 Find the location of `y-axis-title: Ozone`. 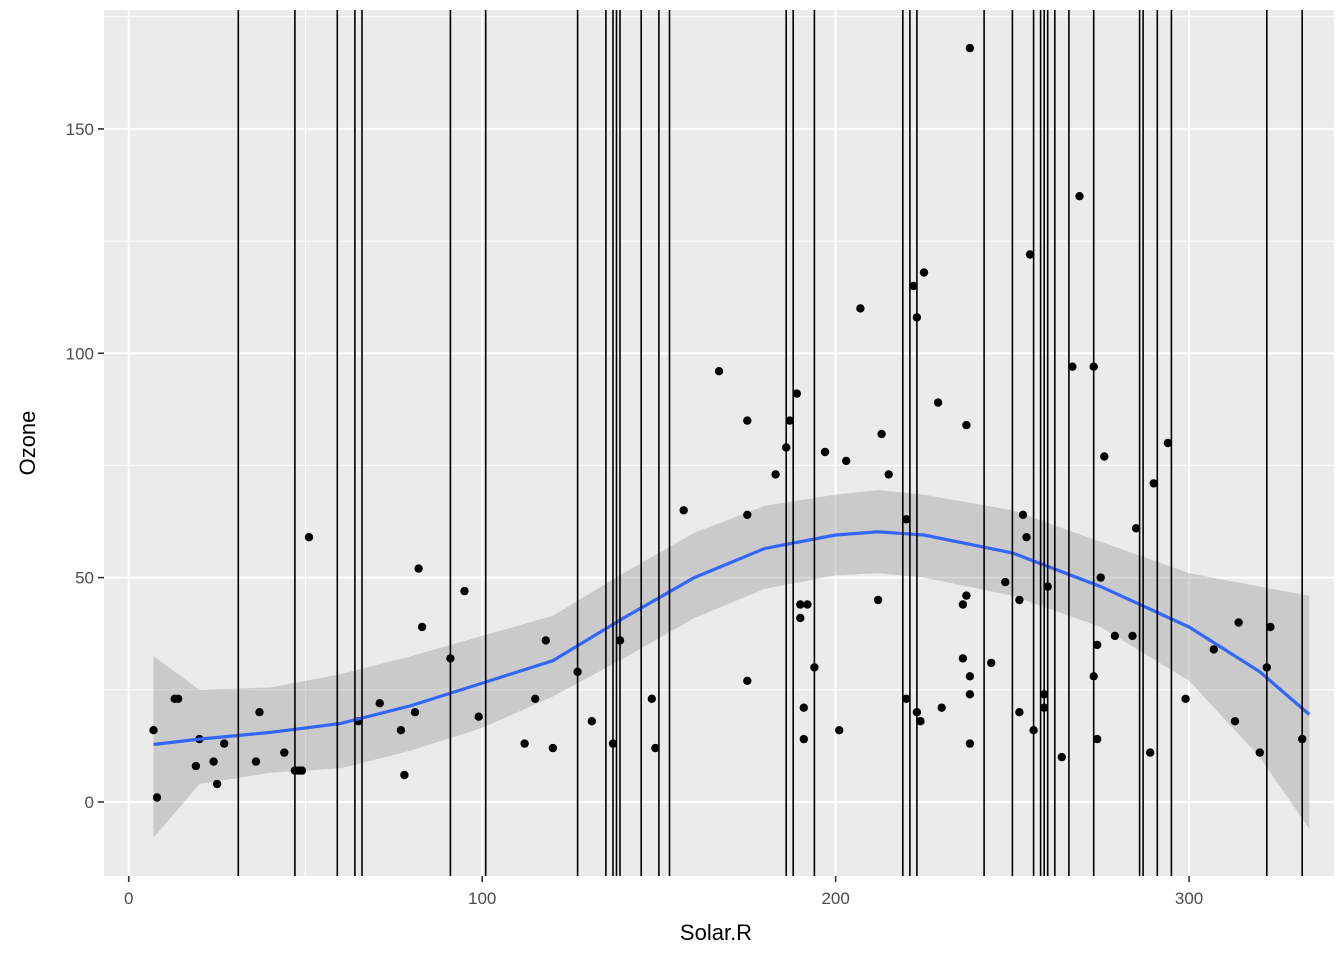

y-axis-title: Ozone is located at coordinates (27, 443).